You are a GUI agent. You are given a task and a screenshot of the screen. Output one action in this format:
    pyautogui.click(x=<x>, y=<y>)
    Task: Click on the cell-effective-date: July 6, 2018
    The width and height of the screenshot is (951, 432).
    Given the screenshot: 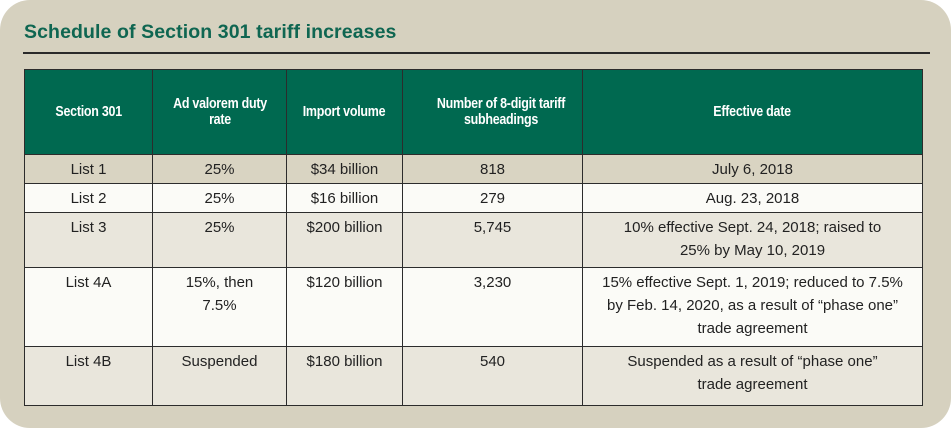 What is the action you would take?
    pyautogui.click(x=752, y=169)
    